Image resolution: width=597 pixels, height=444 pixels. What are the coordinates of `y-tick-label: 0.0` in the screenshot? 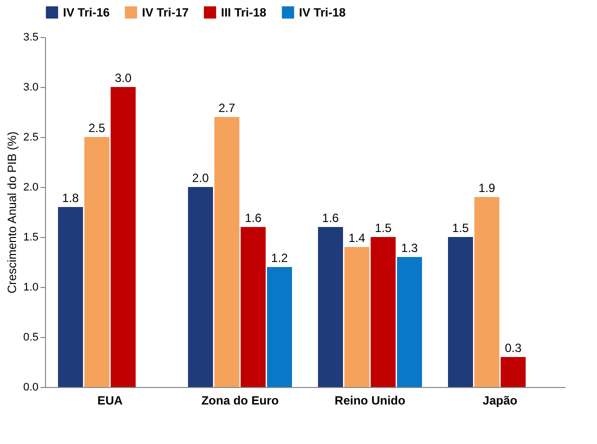 It's located at (30, 388).